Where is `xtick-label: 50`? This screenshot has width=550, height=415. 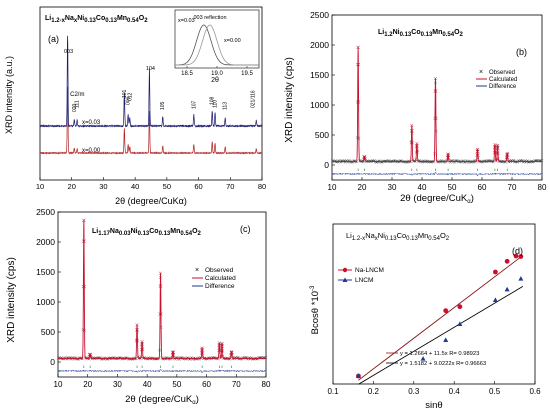 xtick-label: 50 is located at coordinates (176, 384).